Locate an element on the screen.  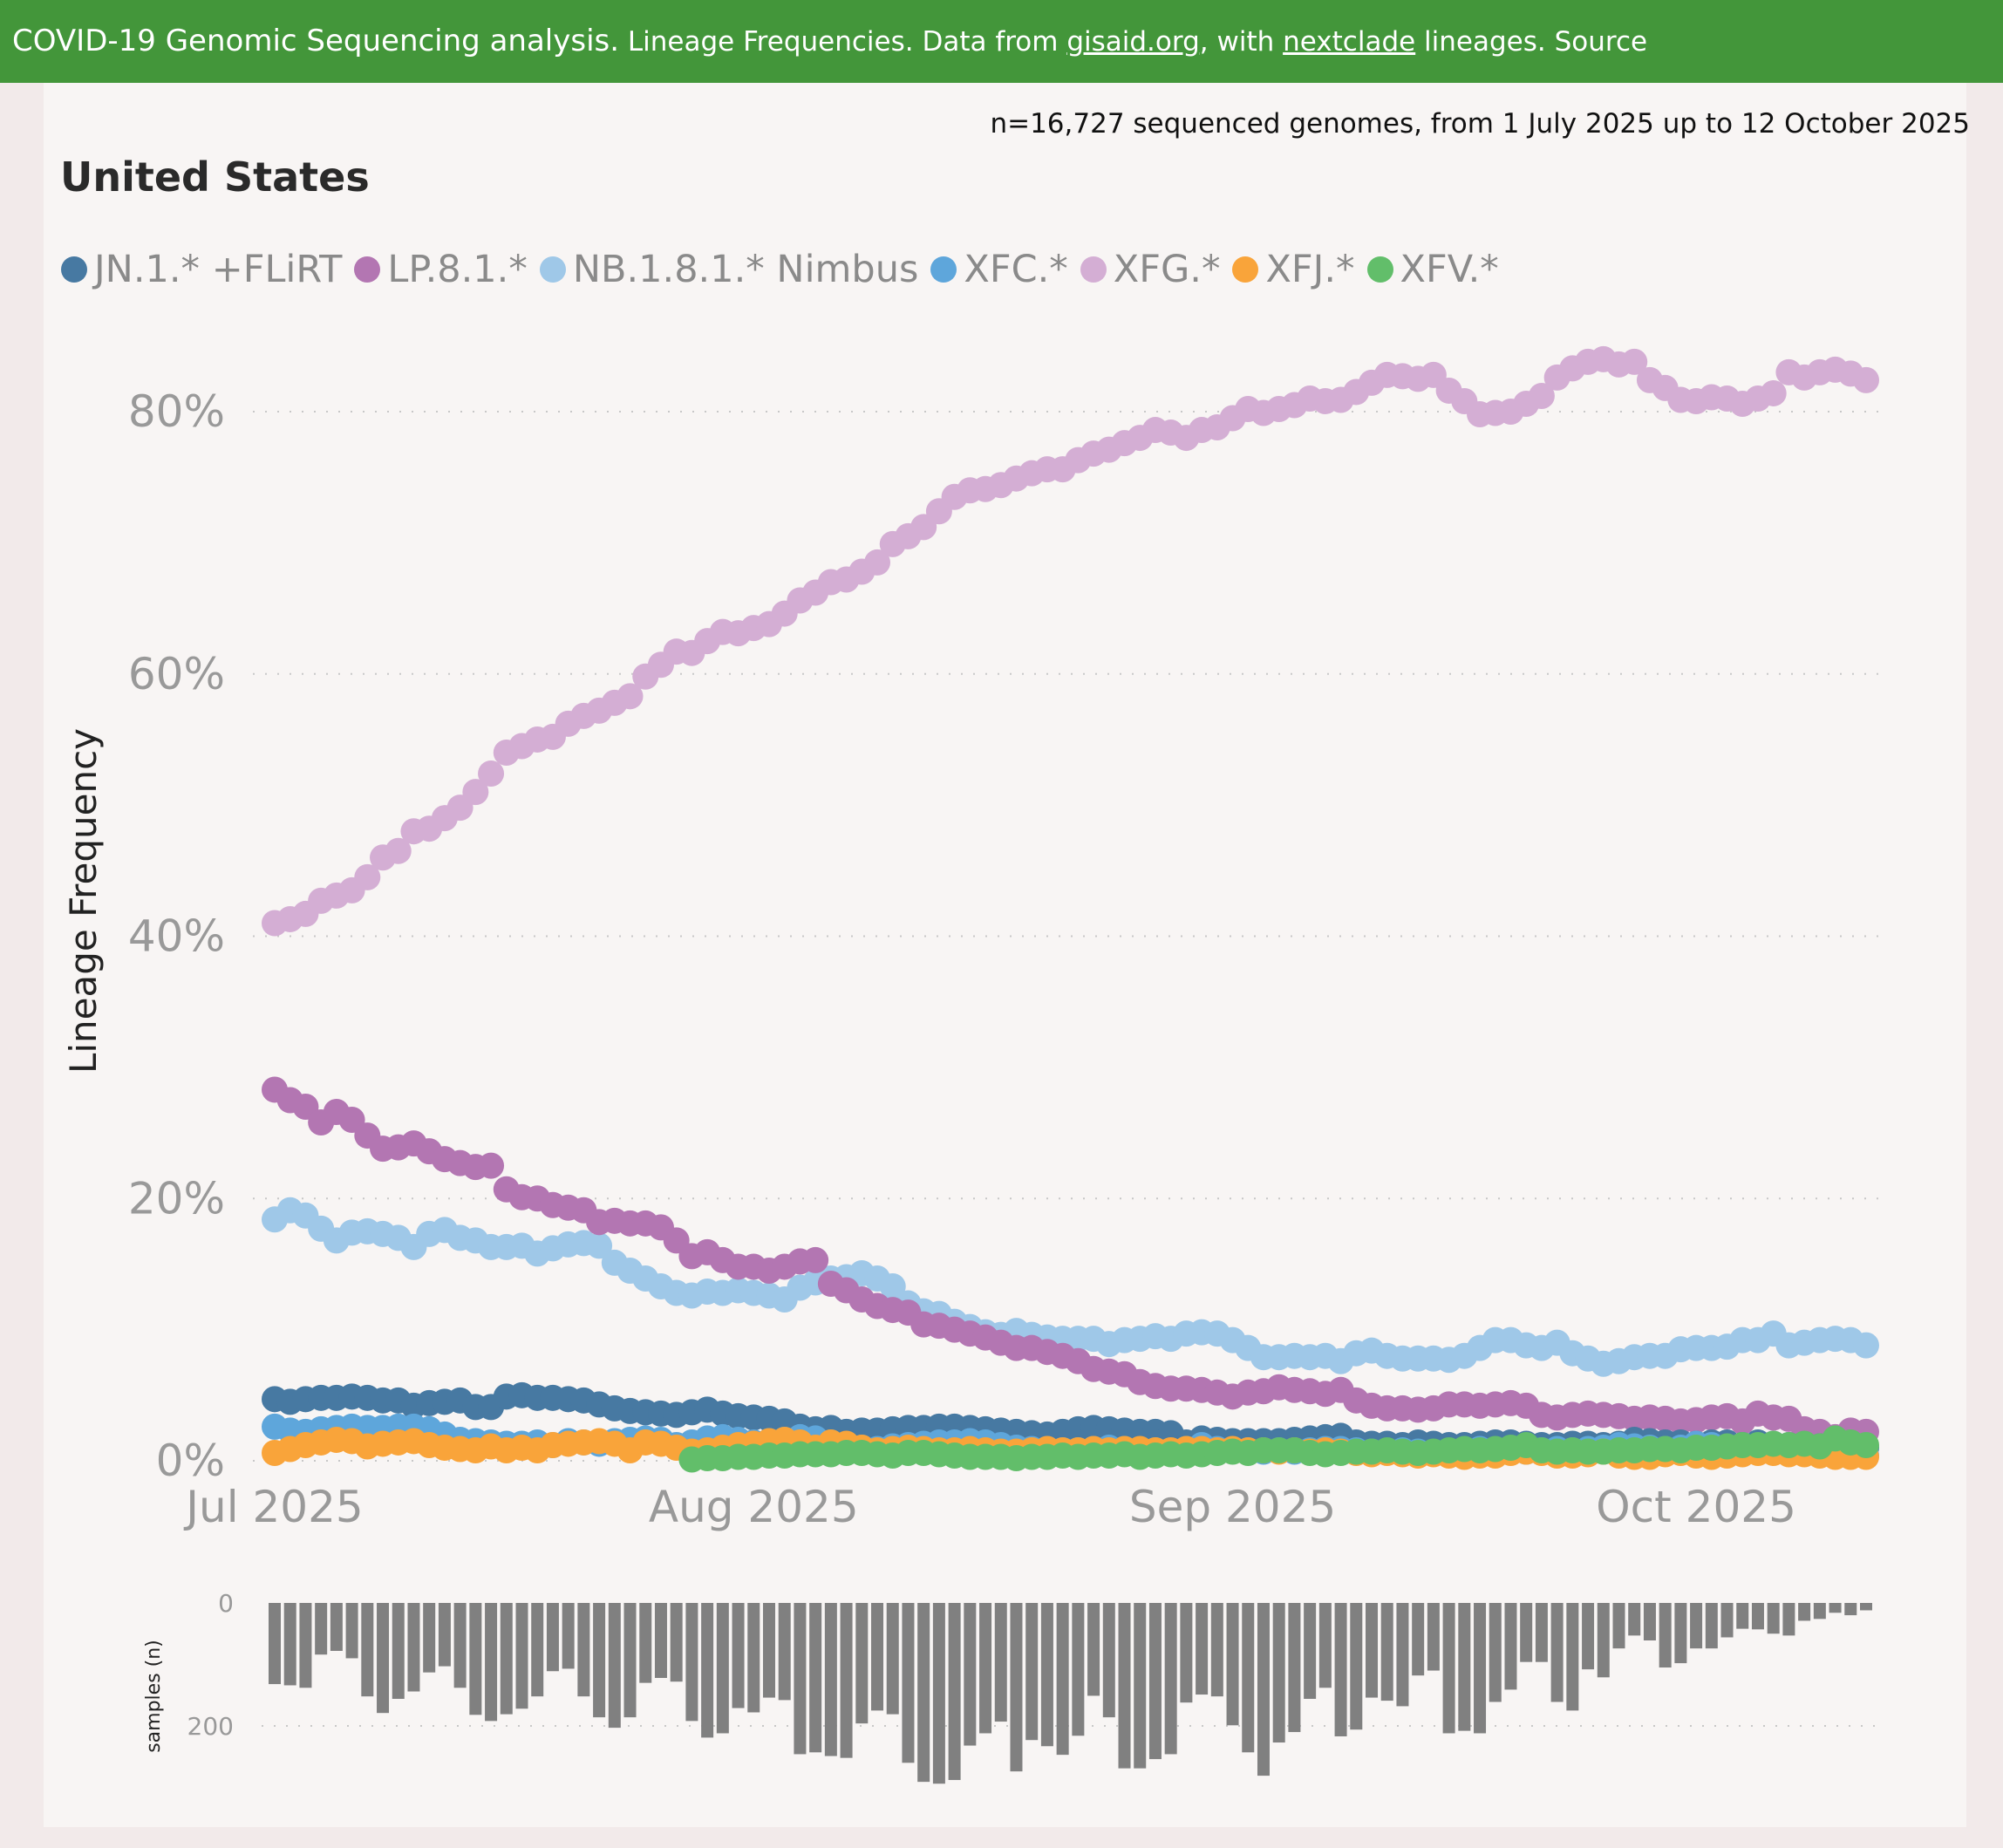
y-axis-title: Lineage Frequency is located at coordinates (83, 901).